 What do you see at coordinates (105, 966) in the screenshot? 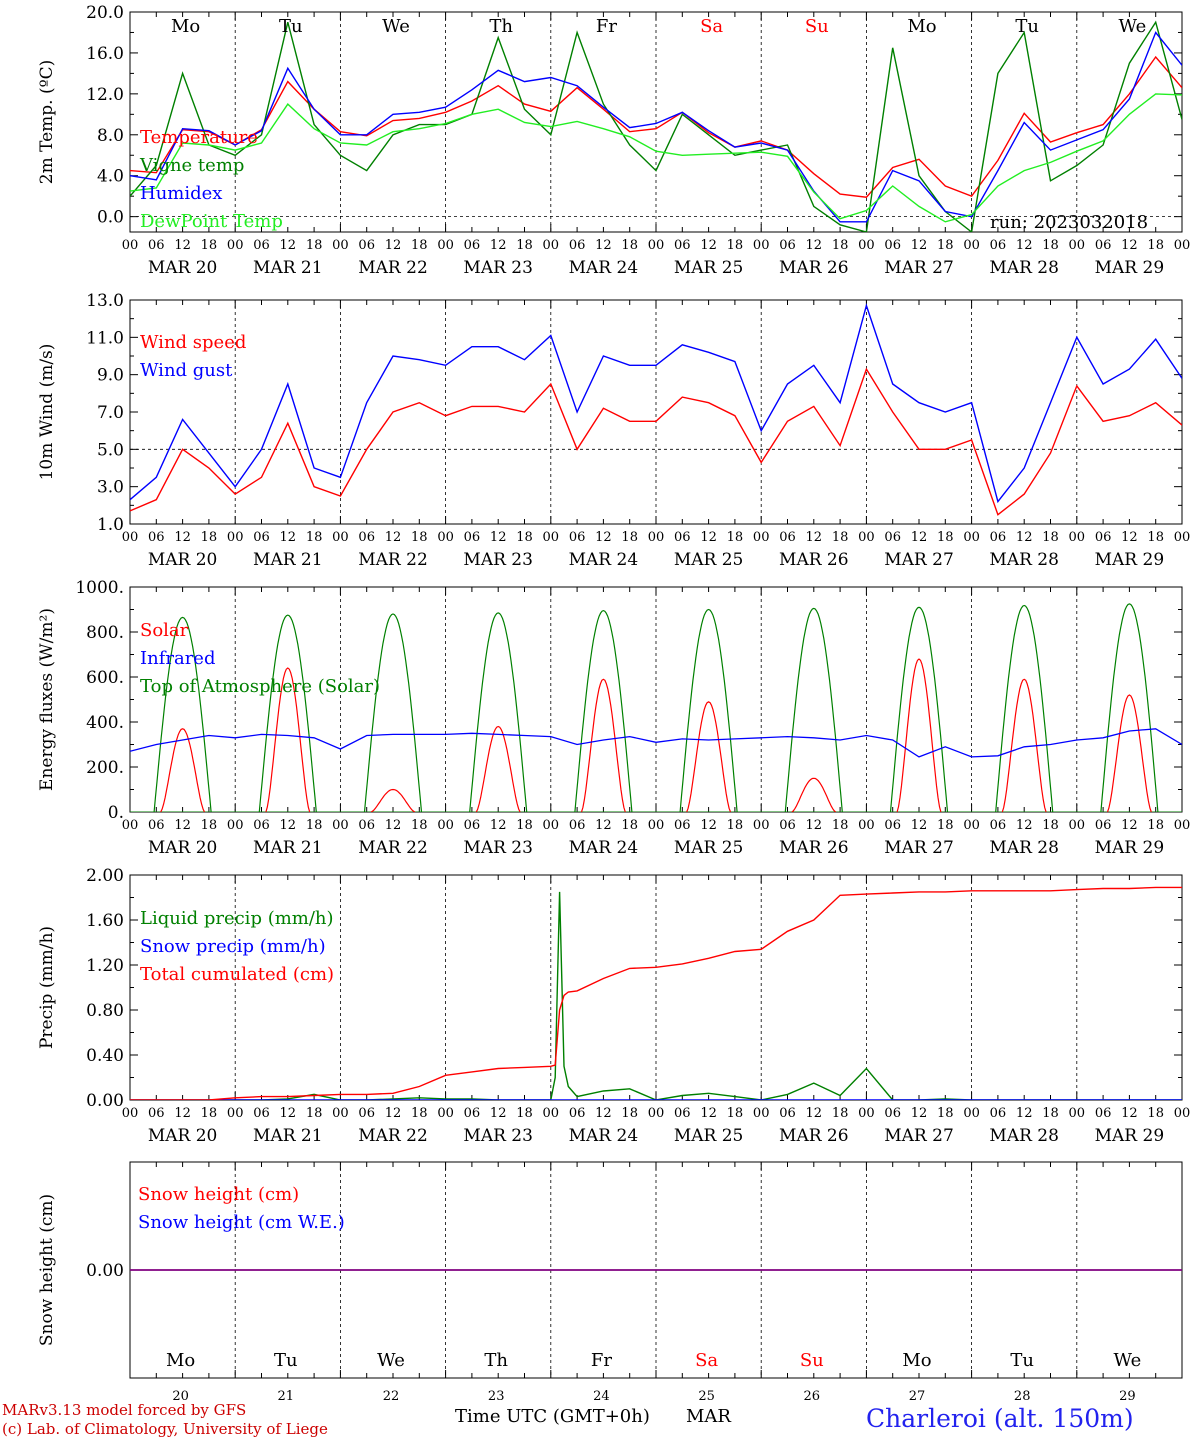
I see `y-tick-label: 1.20` at bounding box center [105, 966].